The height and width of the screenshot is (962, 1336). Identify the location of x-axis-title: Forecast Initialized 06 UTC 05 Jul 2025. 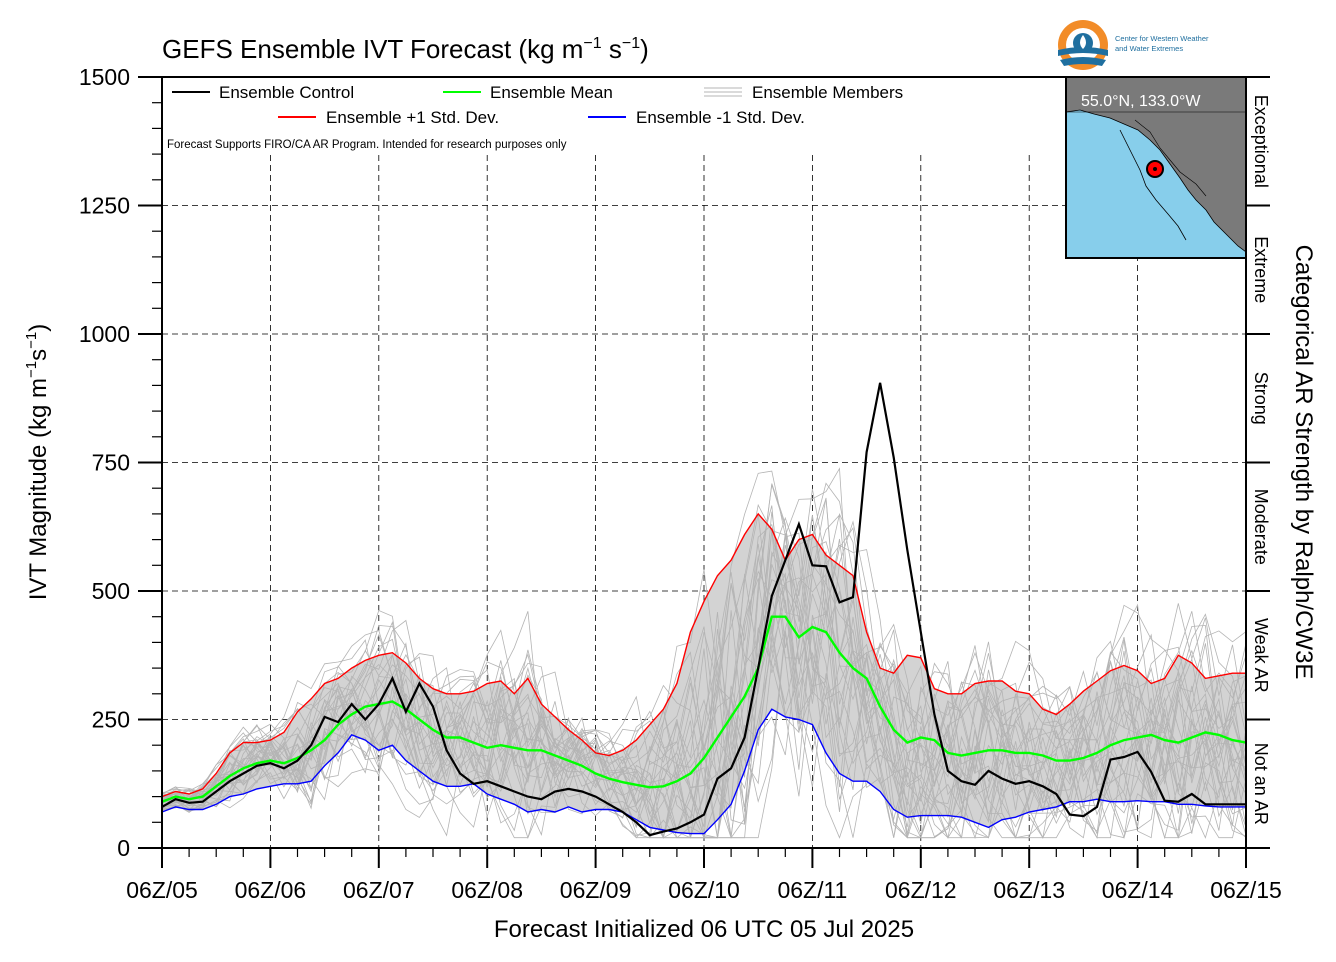
(704, 929).